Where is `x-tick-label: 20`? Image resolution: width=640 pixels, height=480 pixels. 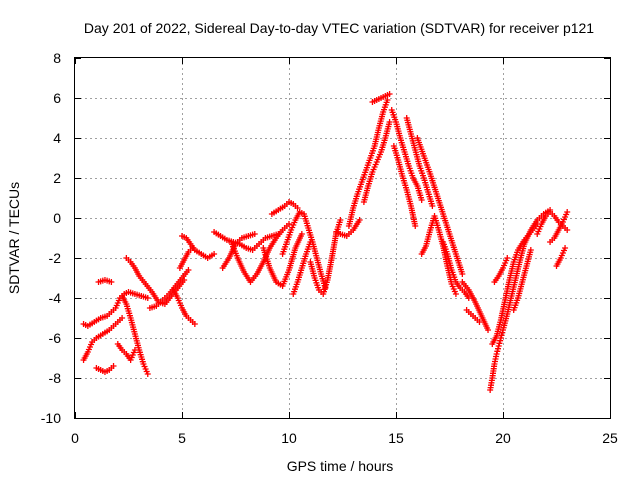 x-tick-label: 20 is located at coordinates (503, 438).